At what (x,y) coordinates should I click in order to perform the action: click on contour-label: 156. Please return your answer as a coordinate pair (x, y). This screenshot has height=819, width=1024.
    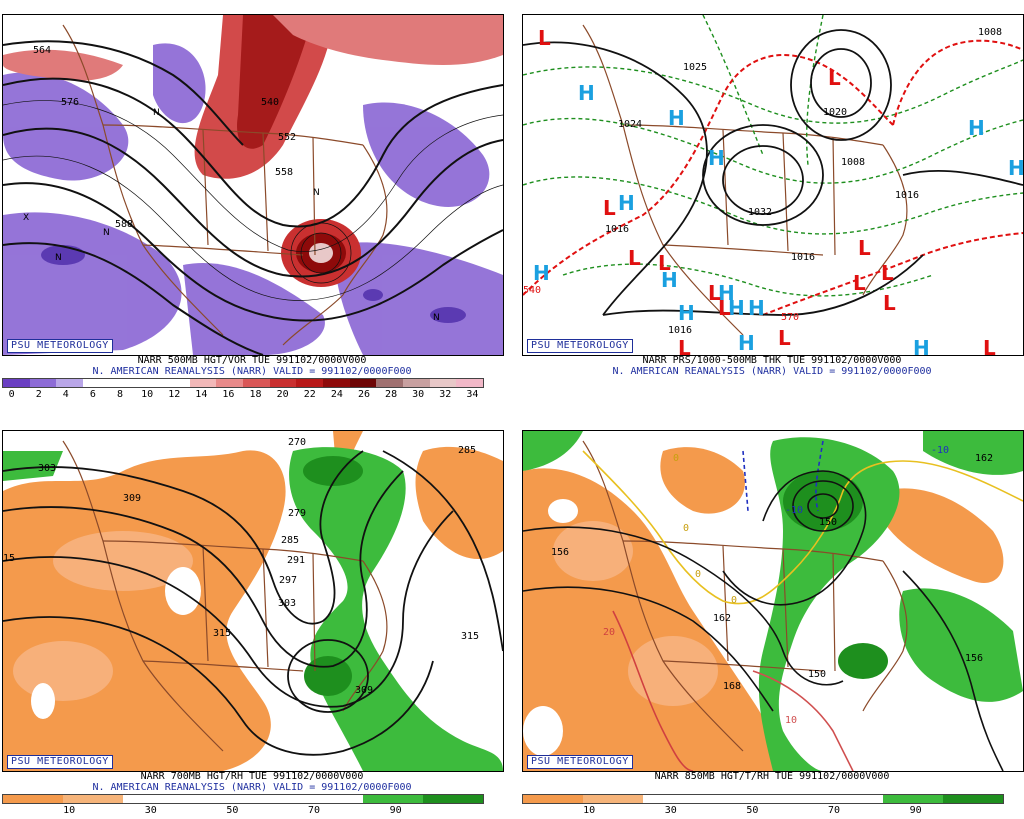
    Looking at the image, I should click on (974, 658).